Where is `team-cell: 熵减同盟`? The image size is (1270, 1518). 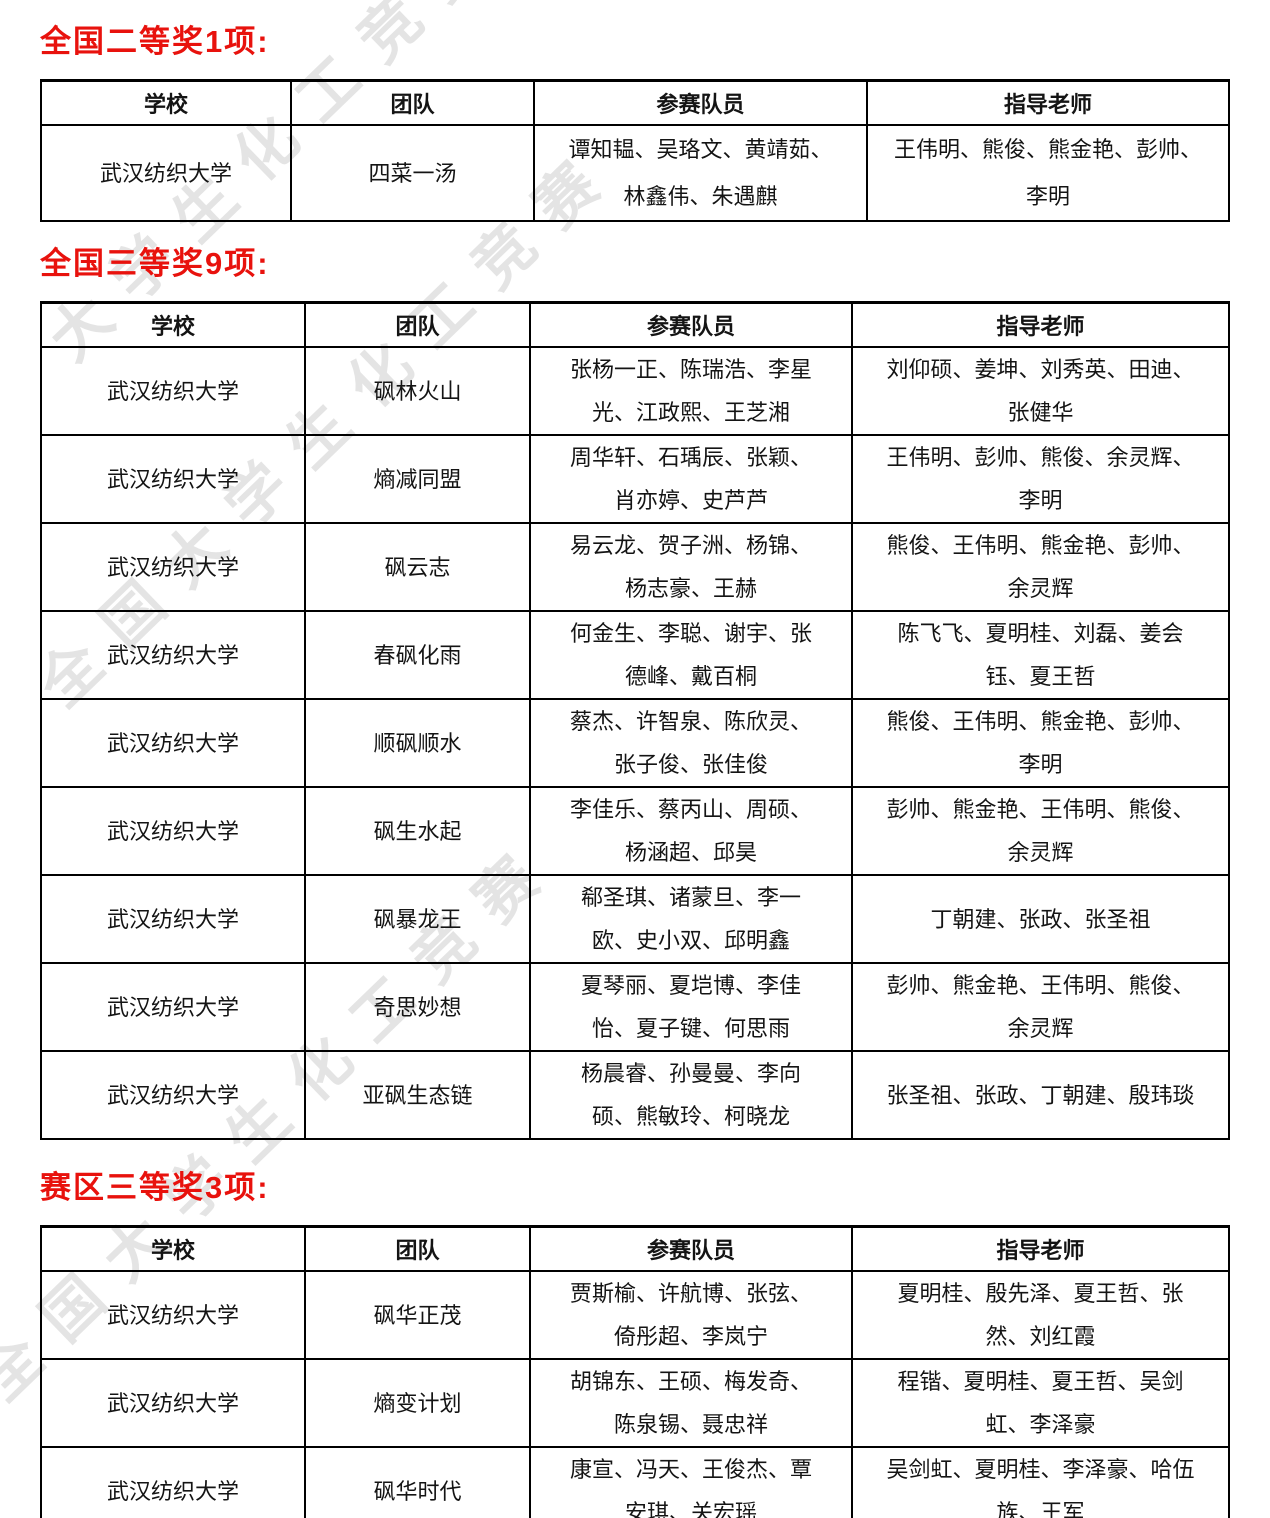 team-cell: 熵减同盟 is located at coordinates (417, 479).